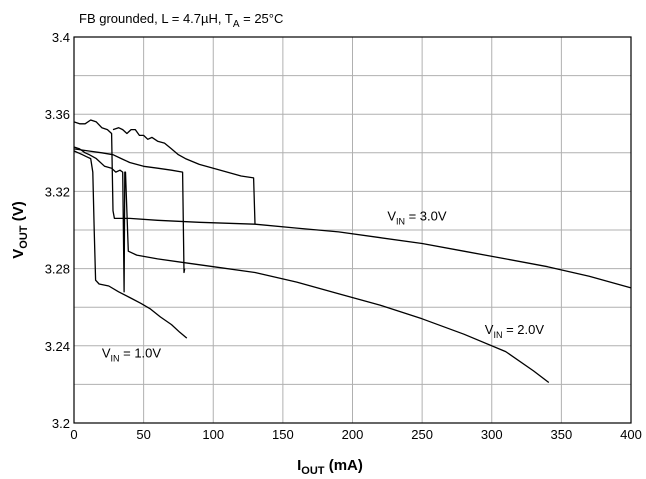  I want to click on x-tick-label: 350, so click(562, 434).